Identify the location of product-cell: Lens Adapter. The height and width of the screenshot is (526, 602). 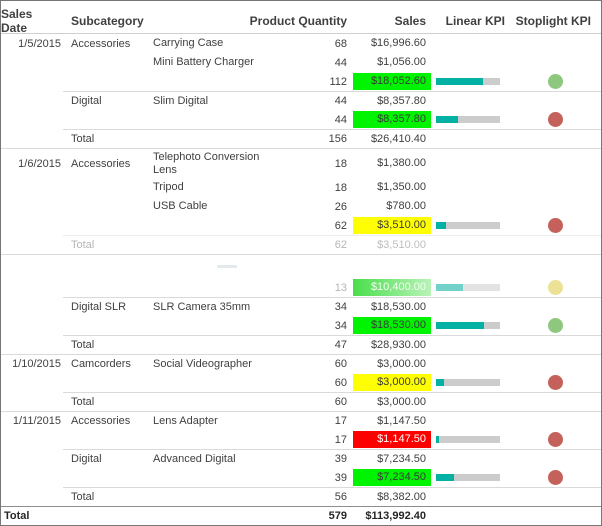
(221, 420).